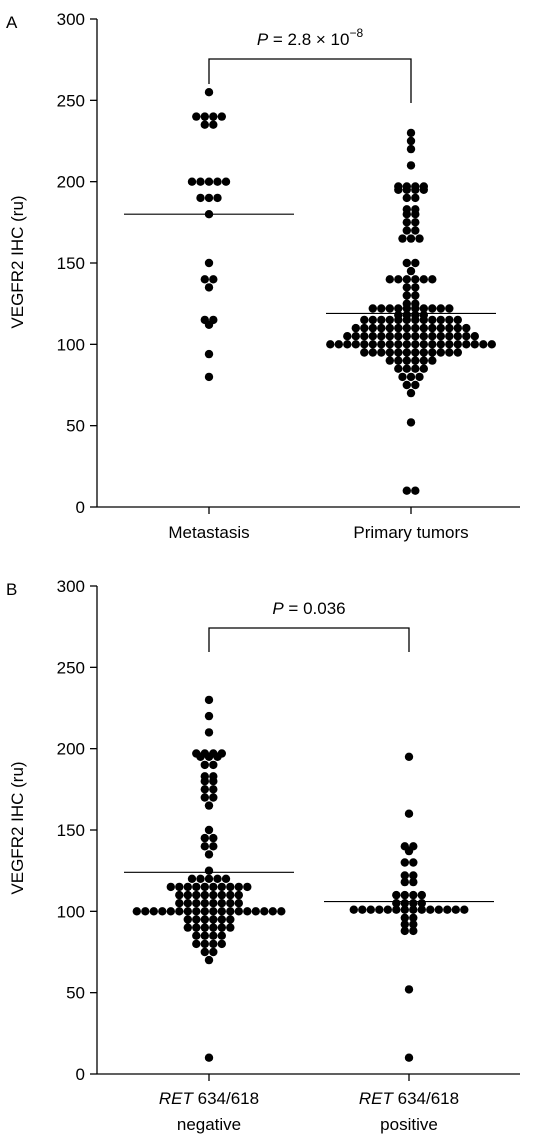 The image size is (537, 1135). I want to click on x-category-name: 634/618, so click(426, 1098).